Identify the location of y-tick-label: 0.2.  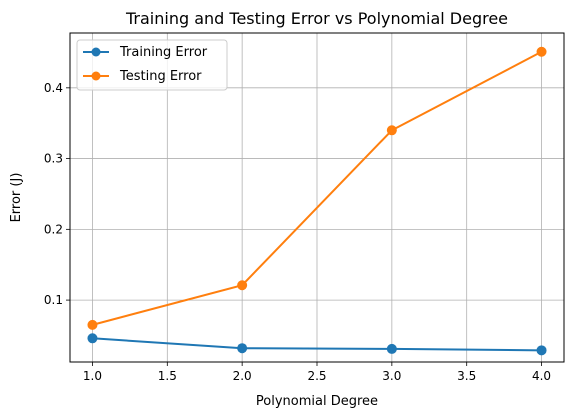
(53, 229).